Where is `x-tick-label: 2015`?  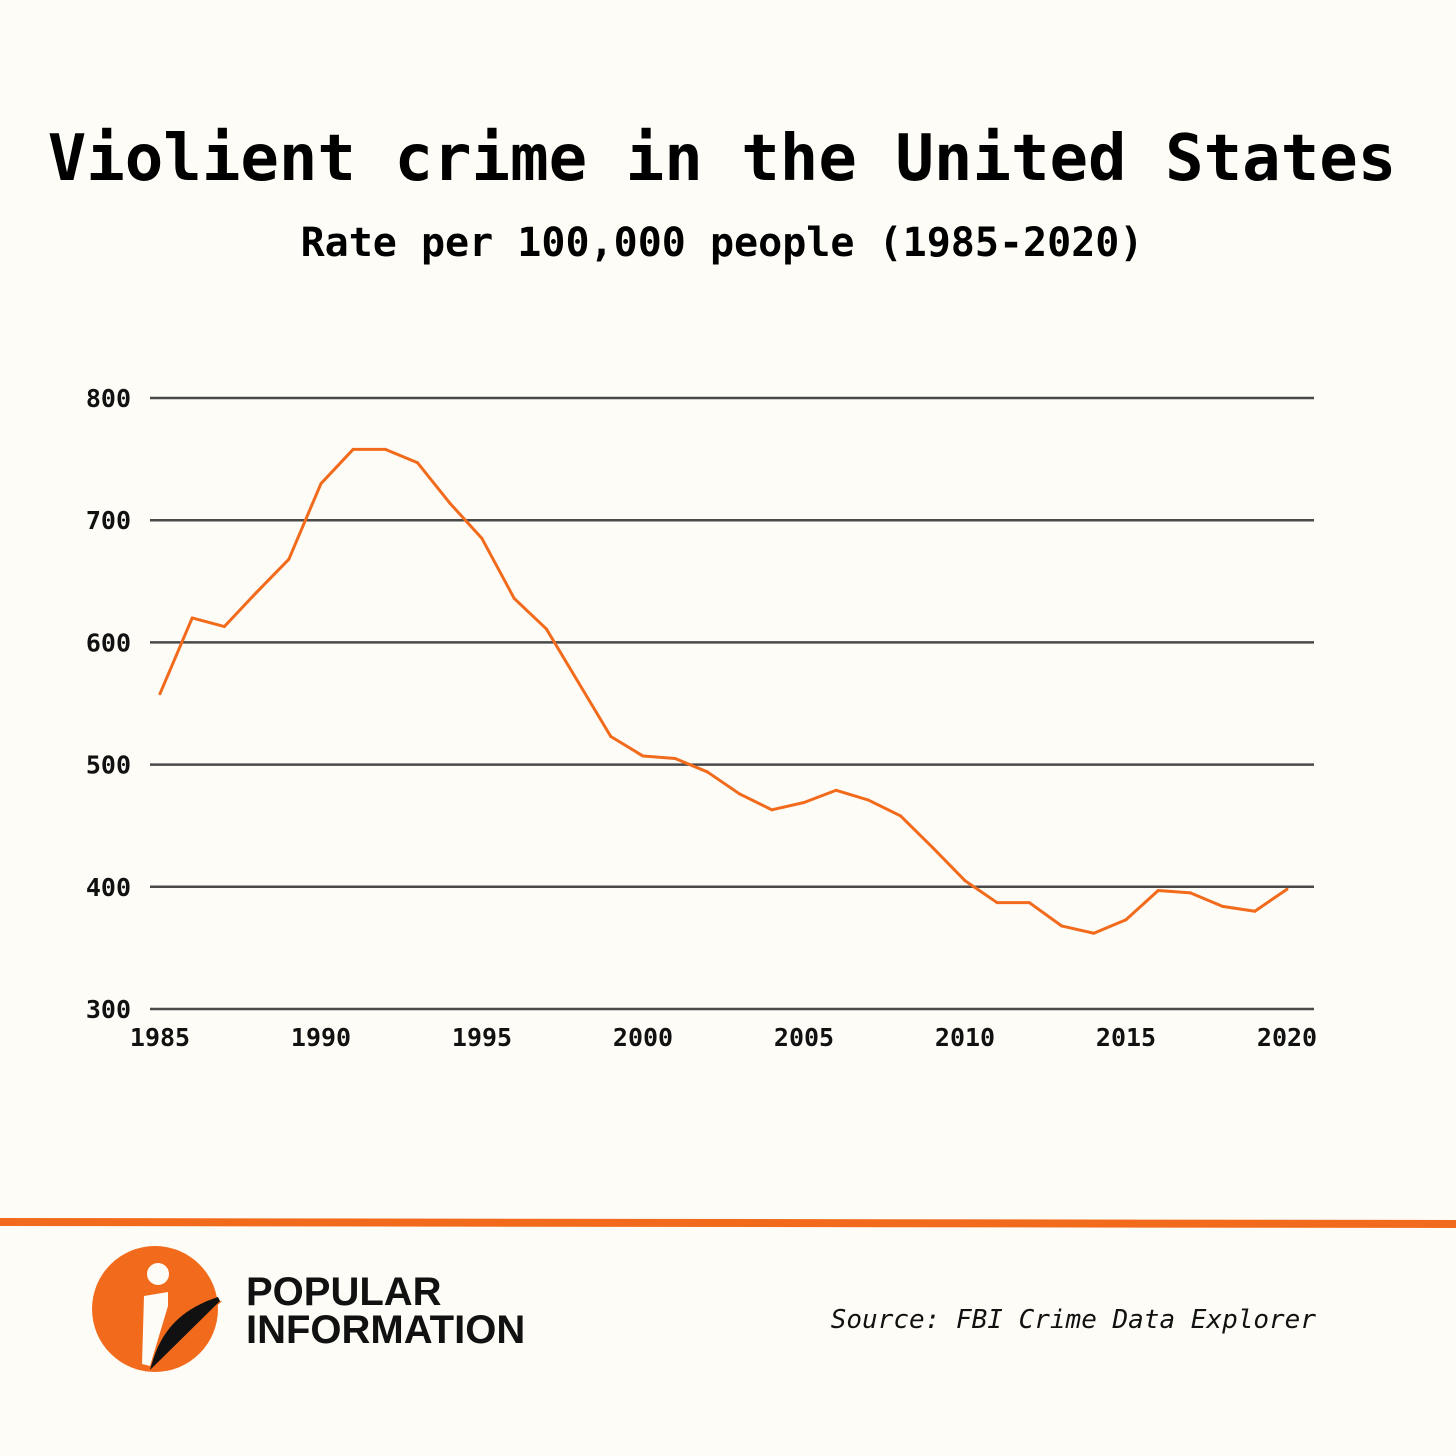 x-tick-label: 2015 is located at coordinates (1126, 1037).